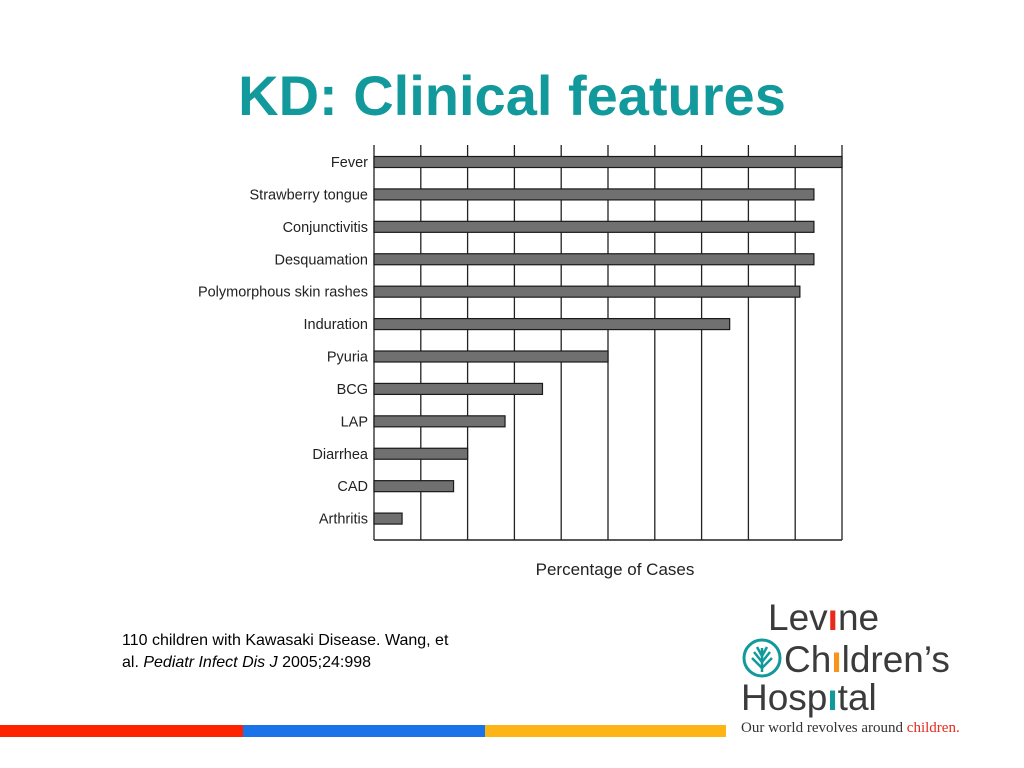 The height and width of the screenshot is (768, 1024). Describe the element at coordinates (587, 291) in the screenshot. I see `bar-polymorphous-skin-rashes` at that location.